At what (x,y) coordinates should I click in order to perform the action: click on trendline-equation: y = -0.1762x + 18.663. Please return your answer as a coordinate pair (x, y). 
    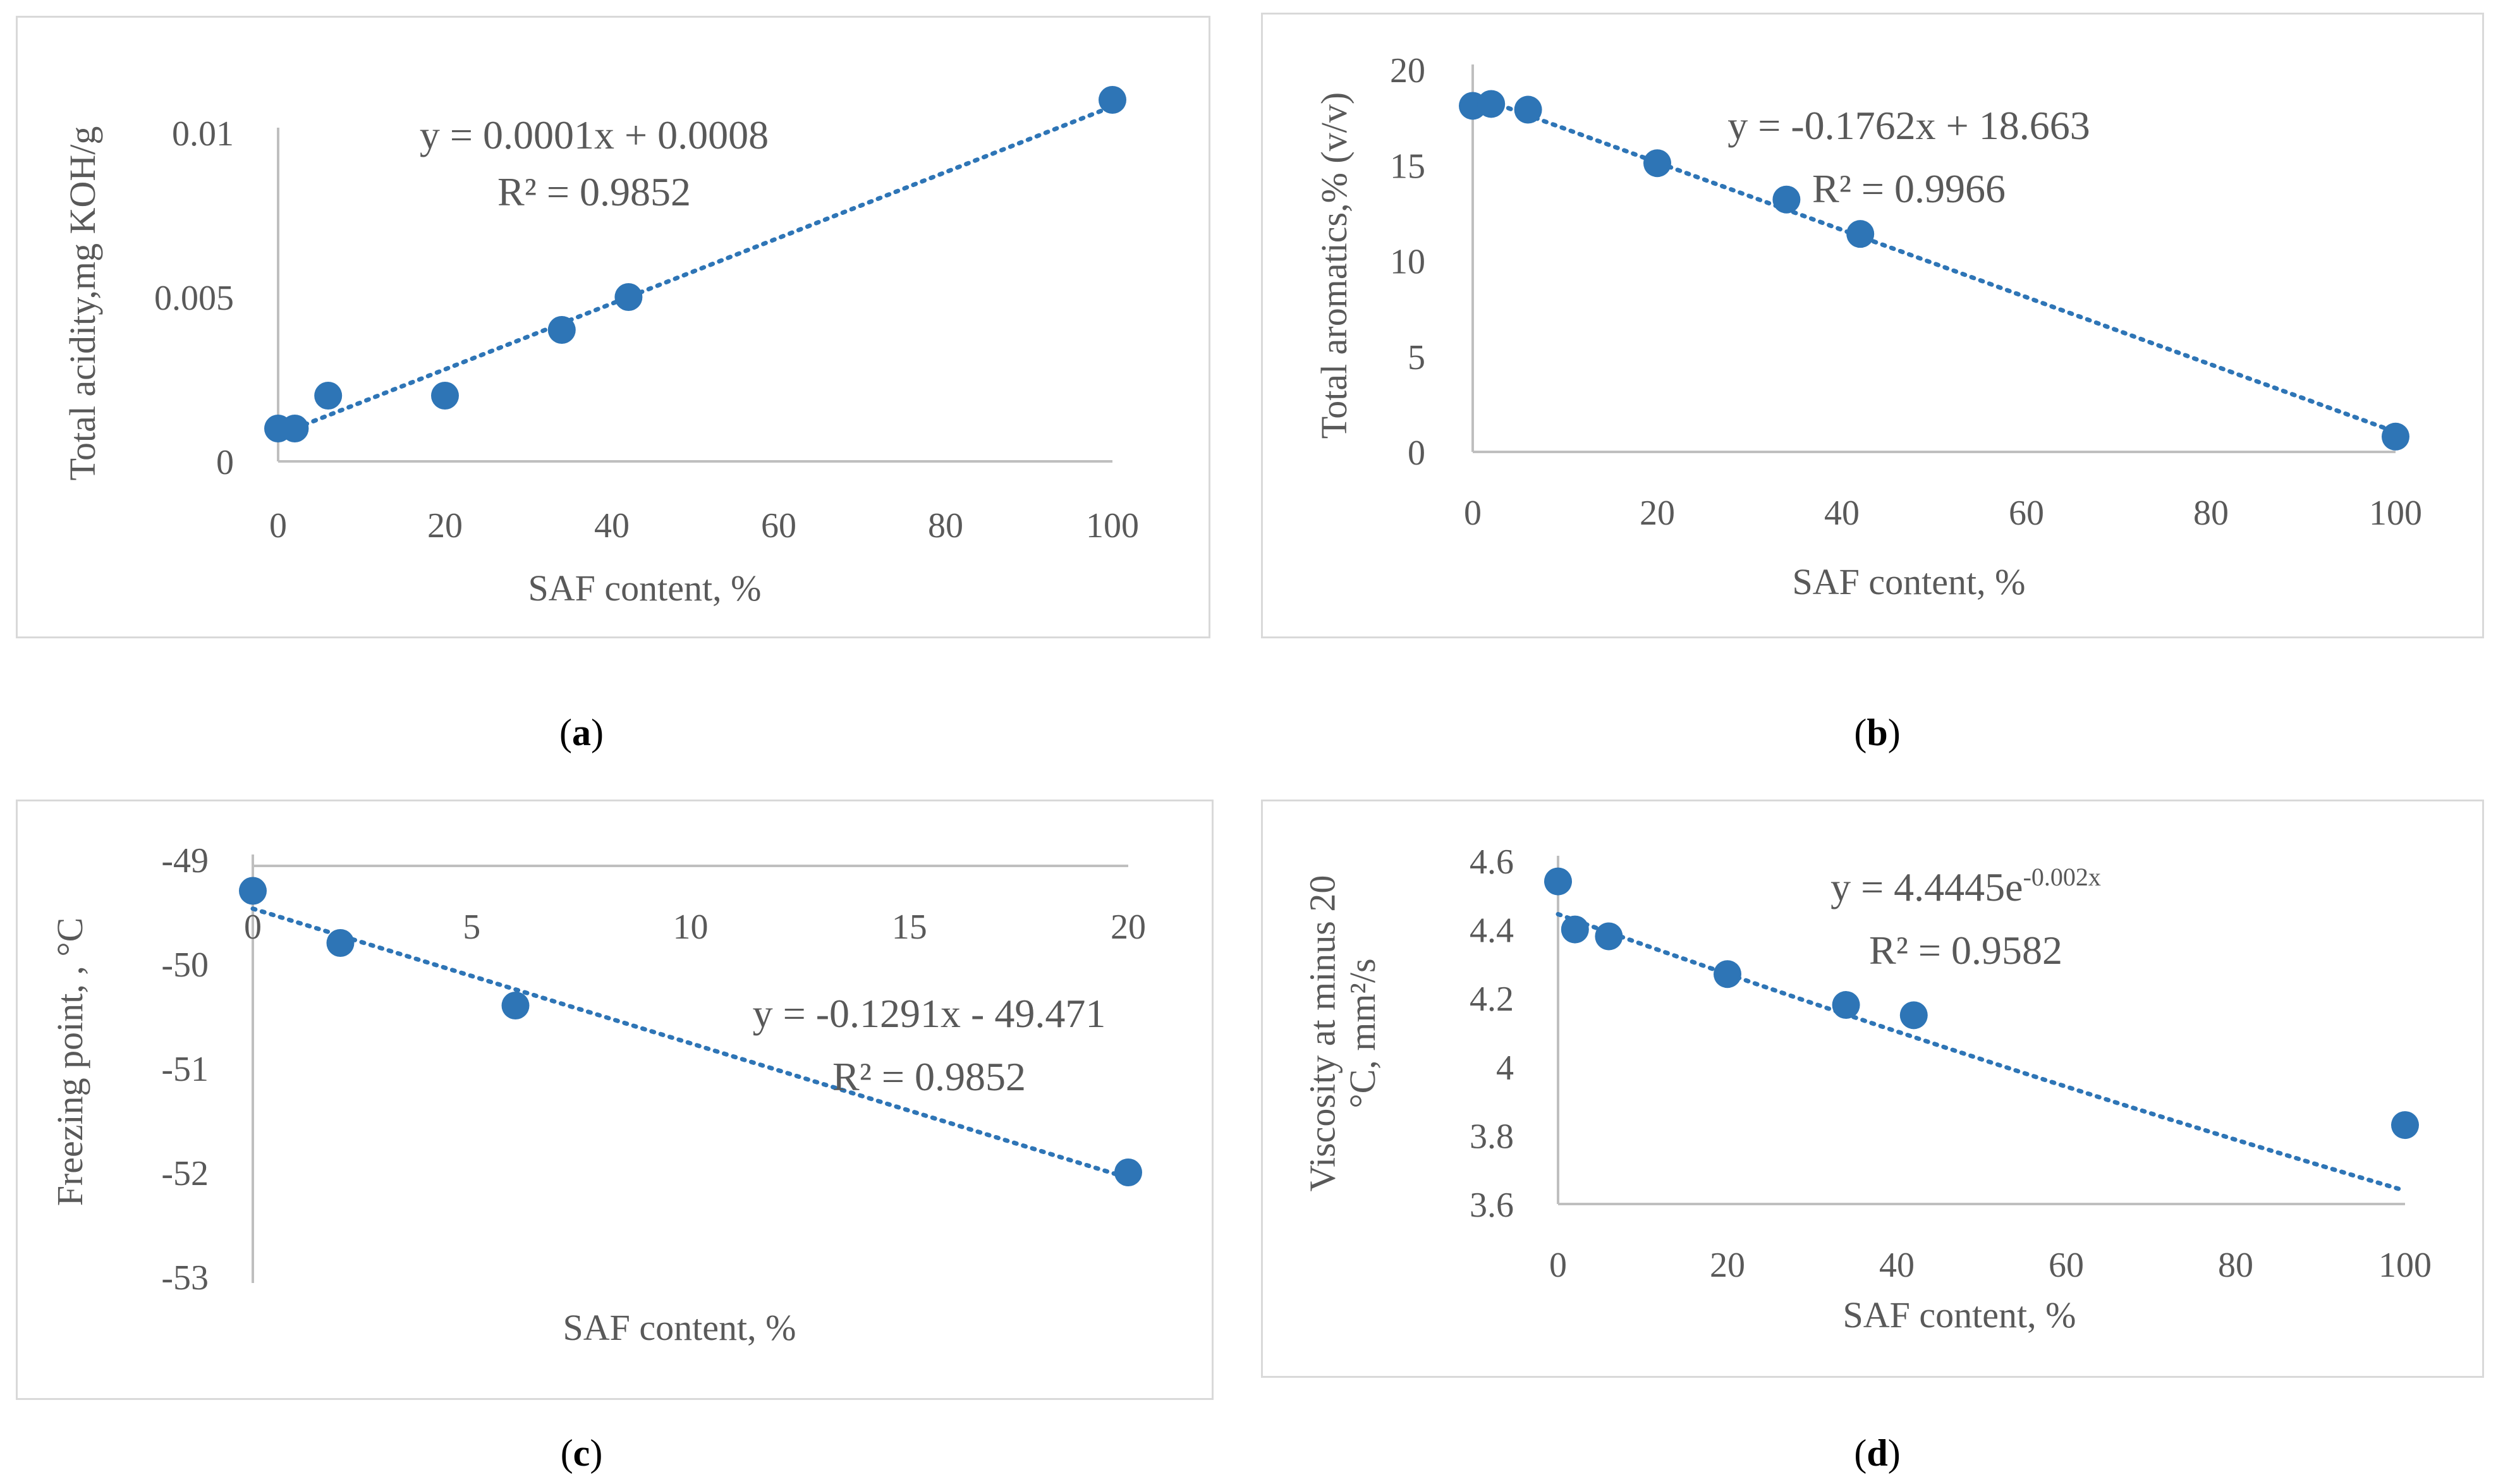
    Looking at the image, I should click on (1909, 126).